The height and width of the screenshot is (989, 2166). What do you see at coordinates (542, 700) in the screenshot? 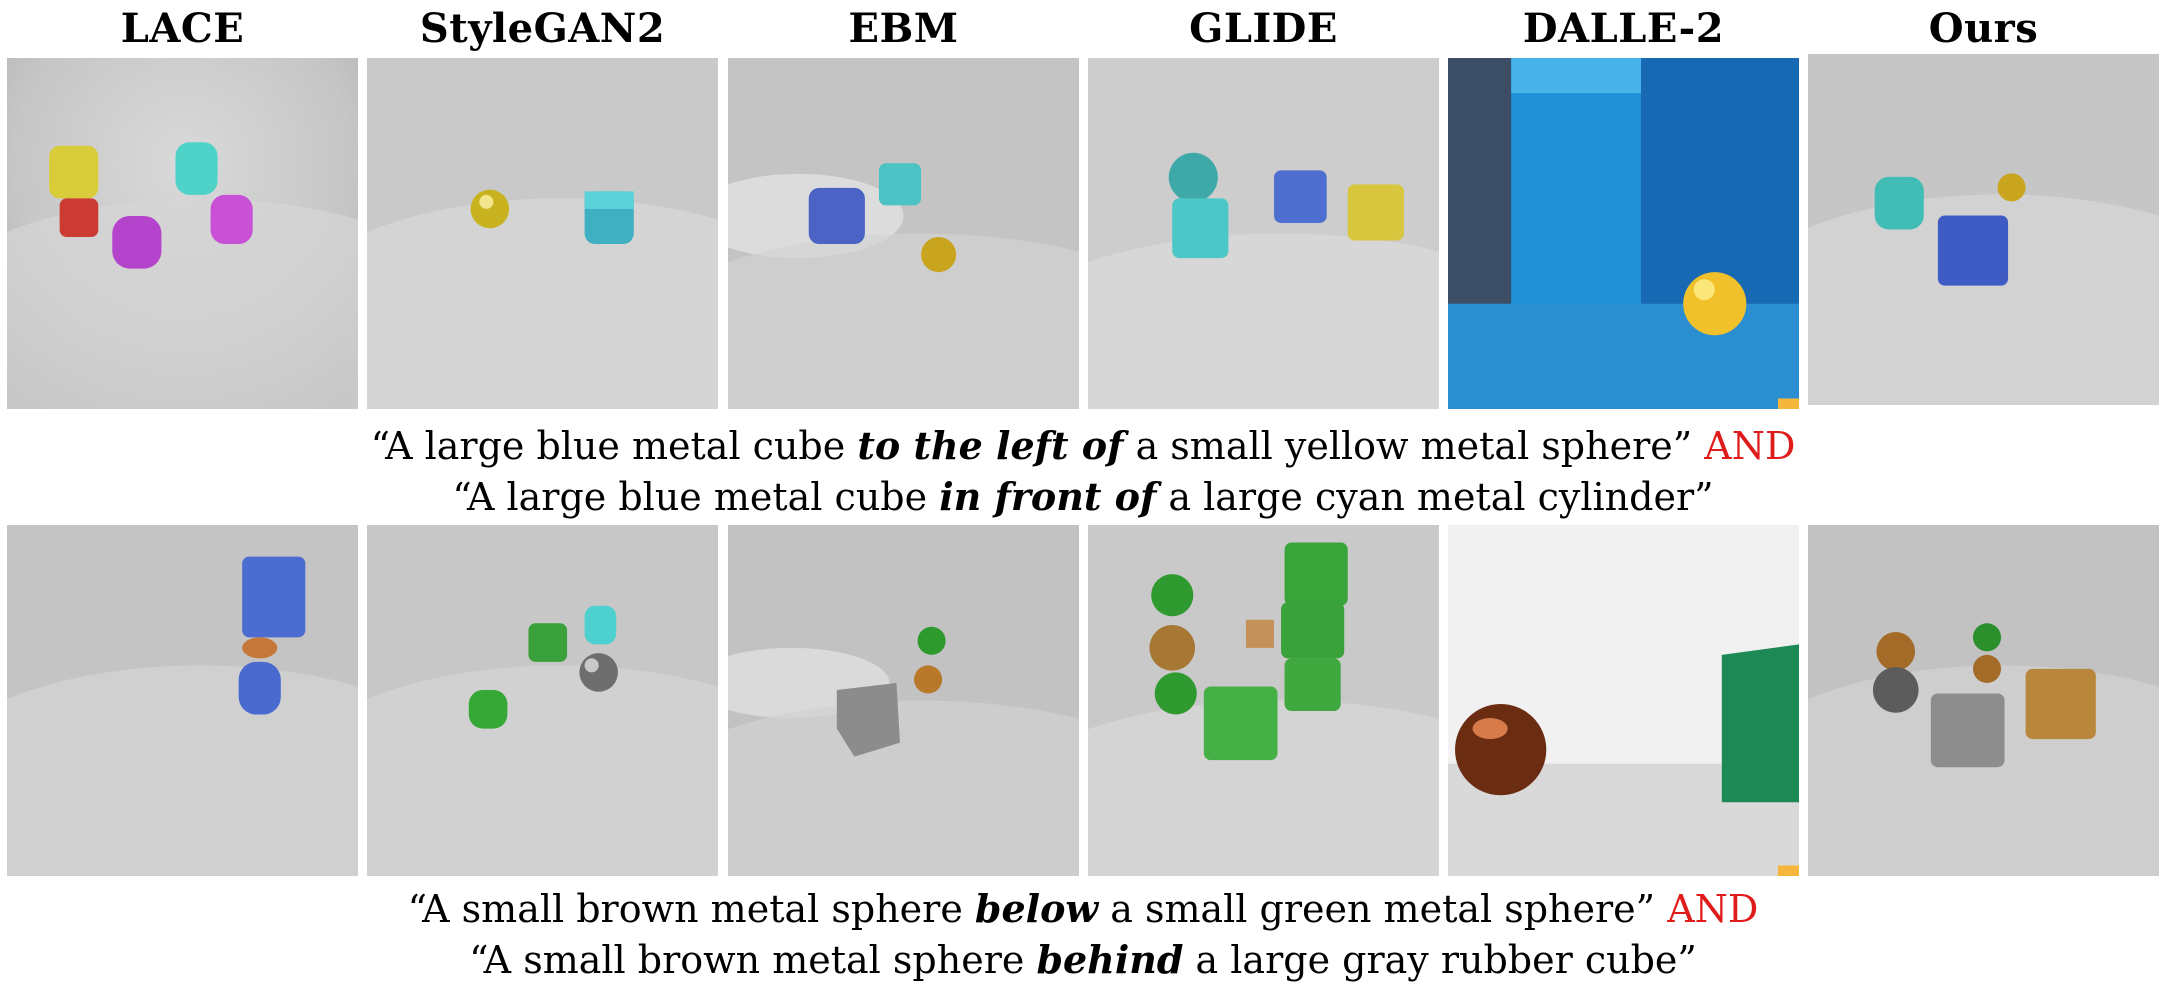
I see `image-stylegan2-row2` at bounding box center [542, 700].